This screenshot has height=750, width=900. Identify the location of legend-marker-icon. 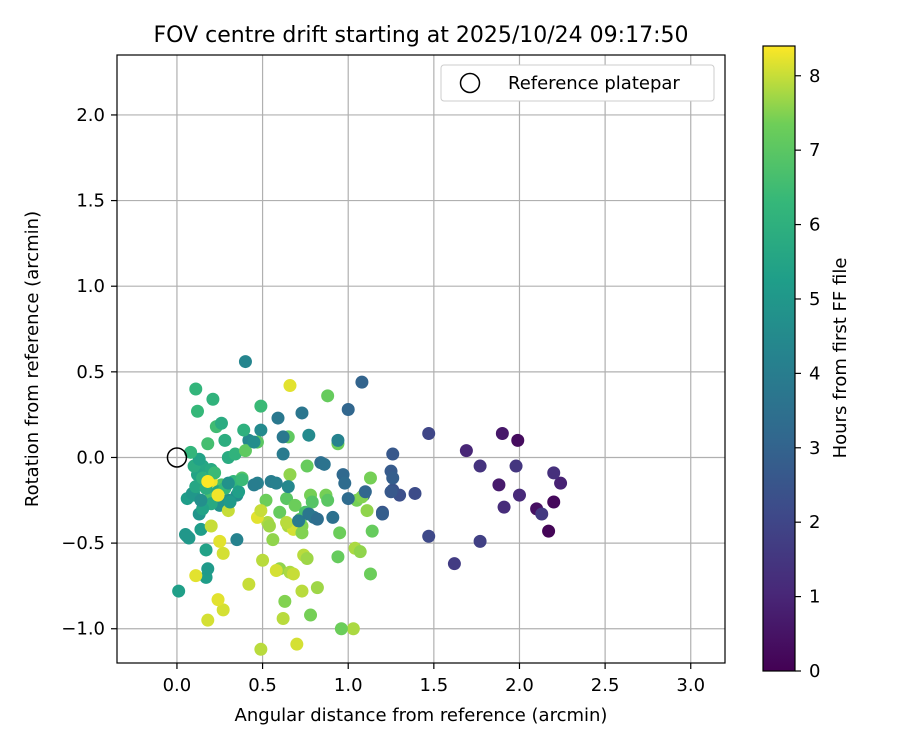
(470, 83).